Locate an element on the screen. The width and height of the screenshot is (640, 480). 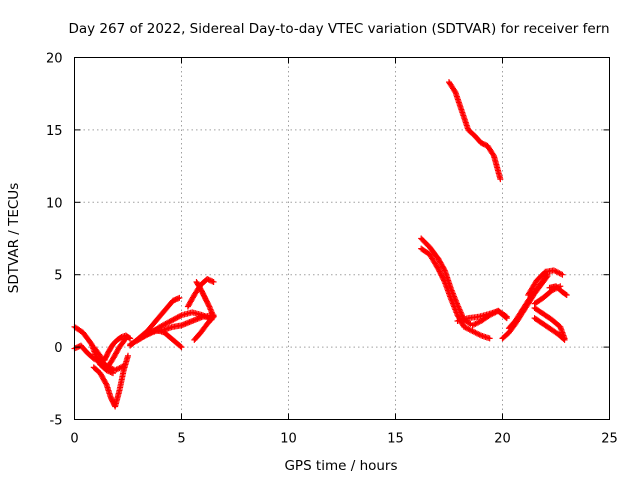
y-tick-label: 5 is located at coordinates (58, 276).